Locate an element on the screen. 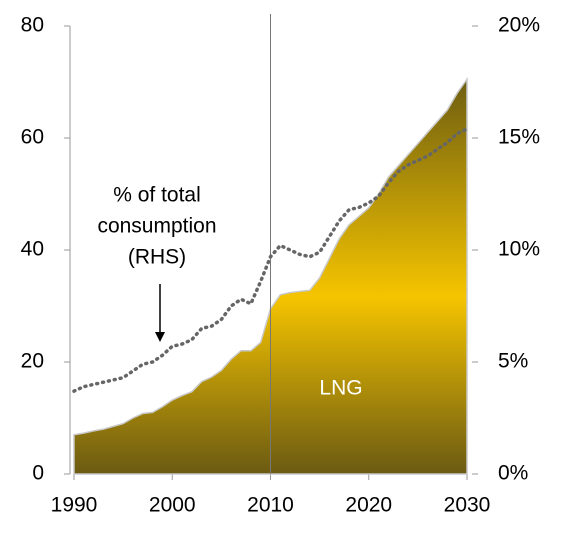 This screenshot has height=540, width=563. y2-tick-label: 15% is located at coordinates (519, 137).